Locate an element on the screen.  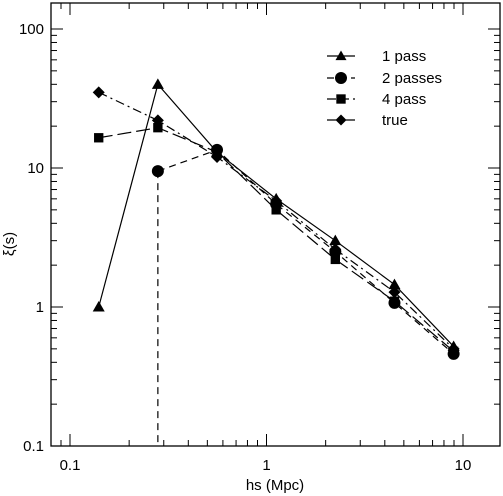
legend-item: 2 passes is located at coordinates (384, 78).